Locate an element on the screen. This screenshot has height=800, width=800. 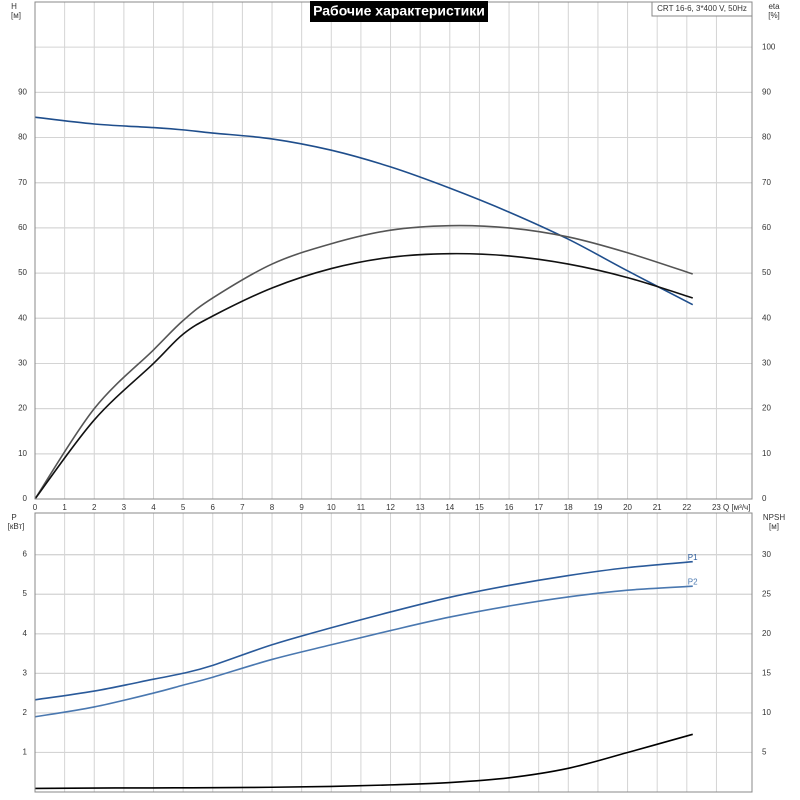
x-tick-label: 1 is located at coordinates (64, 507).